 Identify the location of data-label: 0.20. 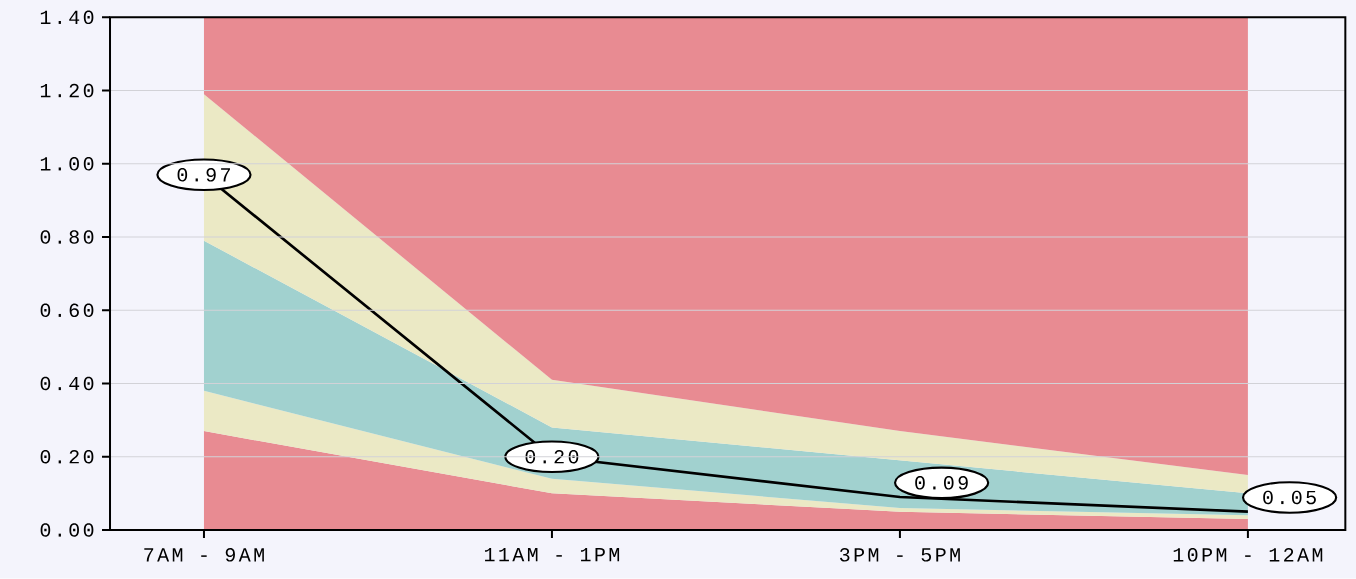
(552, 457).